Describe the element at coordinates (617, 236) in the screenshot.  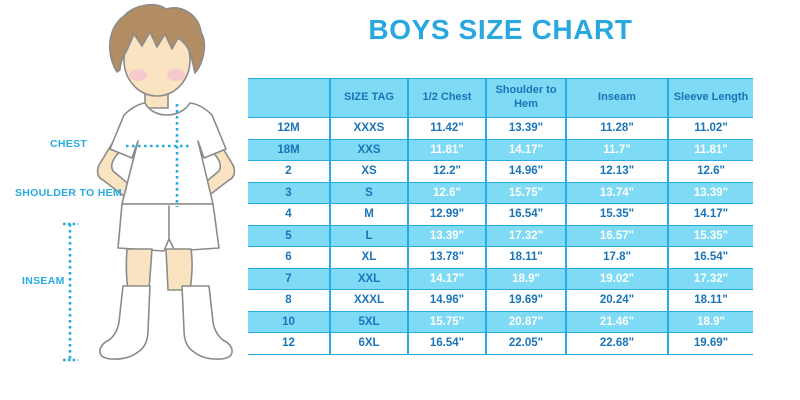
I see `measurement-cell: 16.57"` at that location.